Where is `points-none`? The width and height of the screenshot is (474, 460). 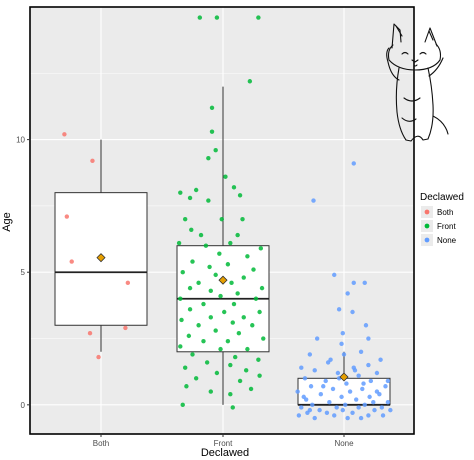
points-none is located at coordinates (344, 291).